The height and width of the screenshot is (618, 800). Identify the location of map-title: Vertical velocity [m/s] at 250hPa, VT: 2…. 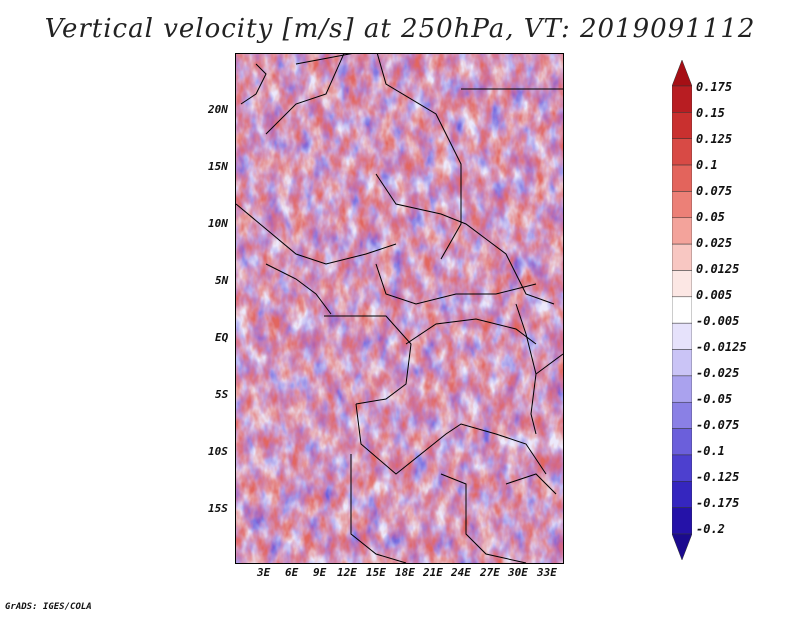
(400, 29).